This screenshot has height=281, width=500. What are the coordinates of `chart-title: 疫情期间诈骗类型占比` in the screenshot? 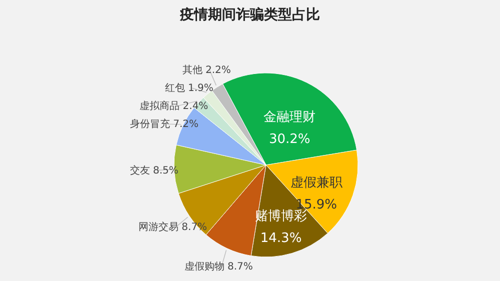 It's located at (249, 14).